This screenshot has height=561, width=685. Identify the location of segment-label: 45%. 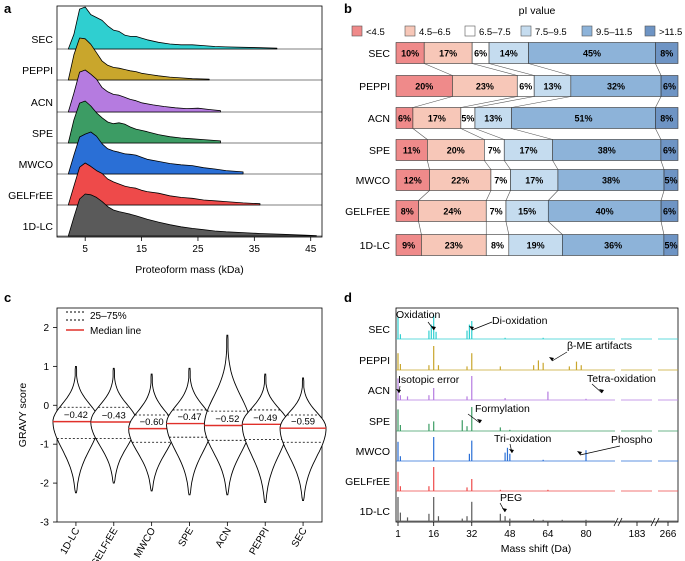
(592, 54).